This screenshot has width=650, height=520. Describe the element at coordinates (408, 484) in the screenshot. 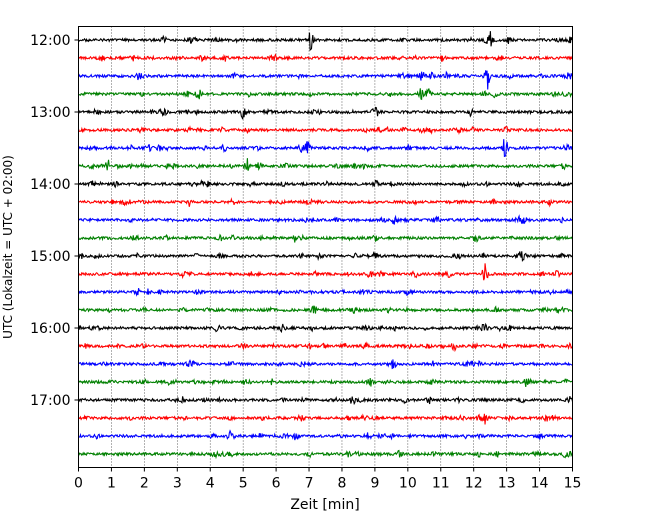

I see `x-tick-label: 10` at that location.